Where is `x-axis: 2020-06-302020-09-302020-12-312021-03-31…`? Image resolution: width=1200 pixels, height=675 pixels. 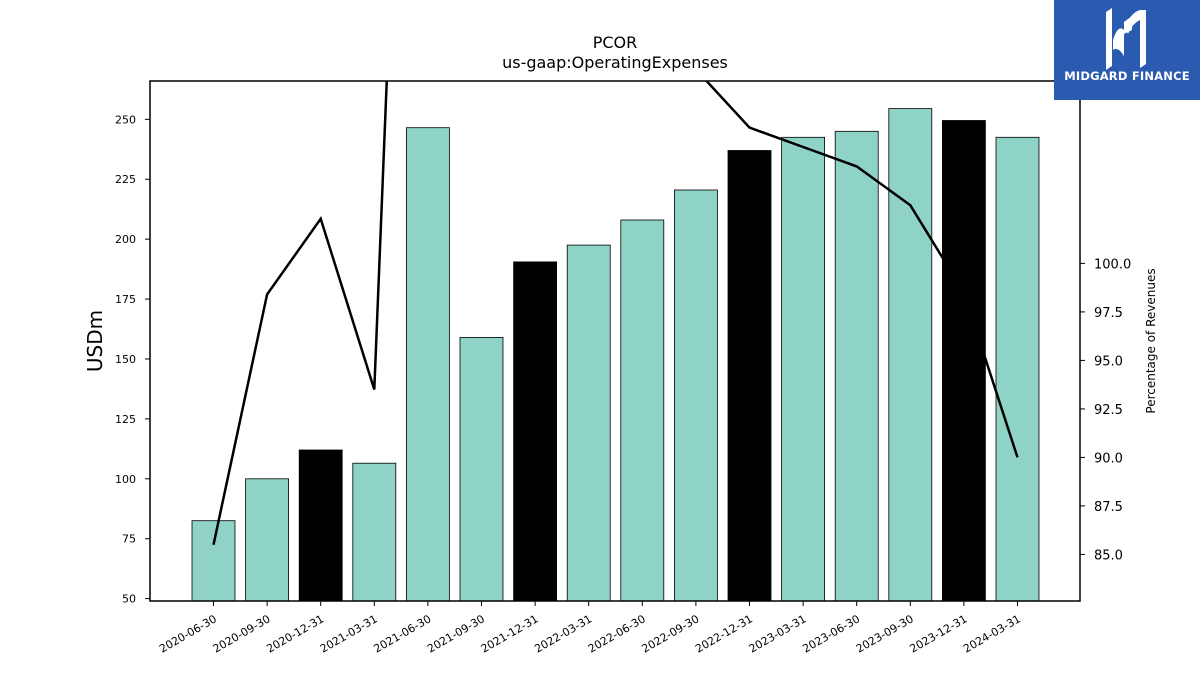
x-axis: 2020-06-302020-09-302020-12-312021-03-31… is located at coordinates (590, 628).